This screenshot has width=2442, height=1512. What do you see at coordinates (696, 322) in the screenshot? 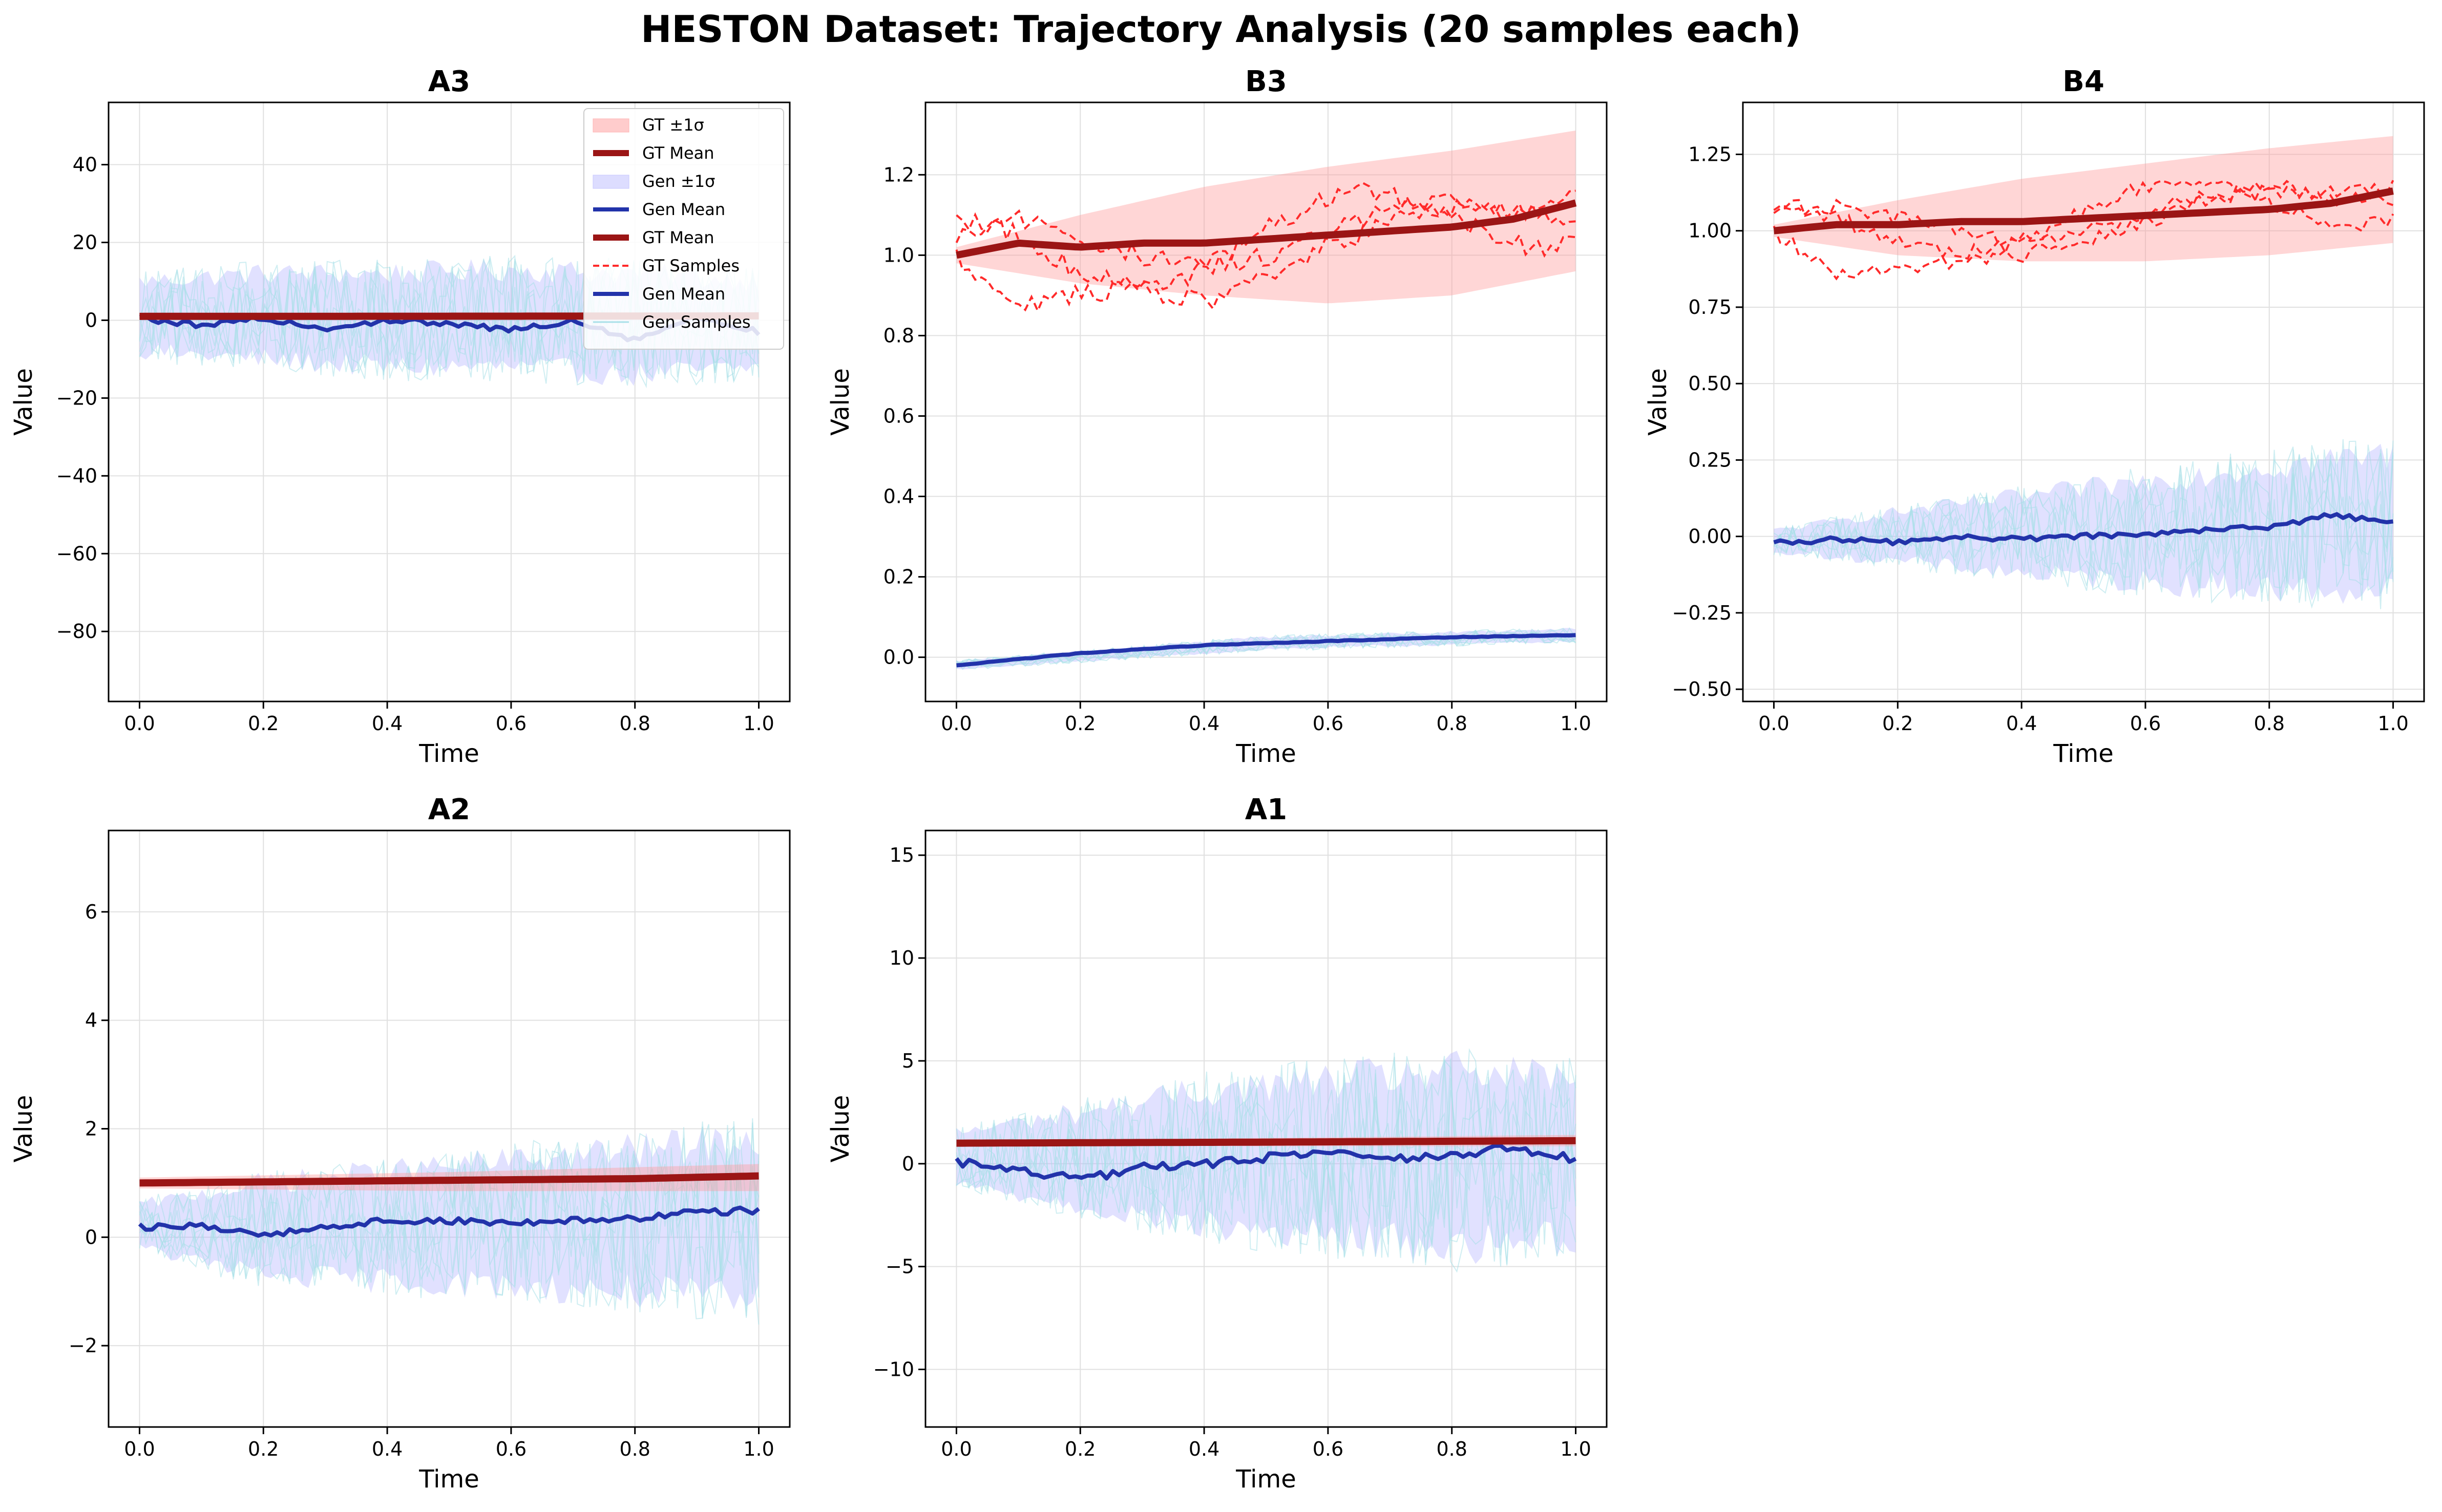
I see `legend-label: Gen Samples` at bounding box center [696, 322].